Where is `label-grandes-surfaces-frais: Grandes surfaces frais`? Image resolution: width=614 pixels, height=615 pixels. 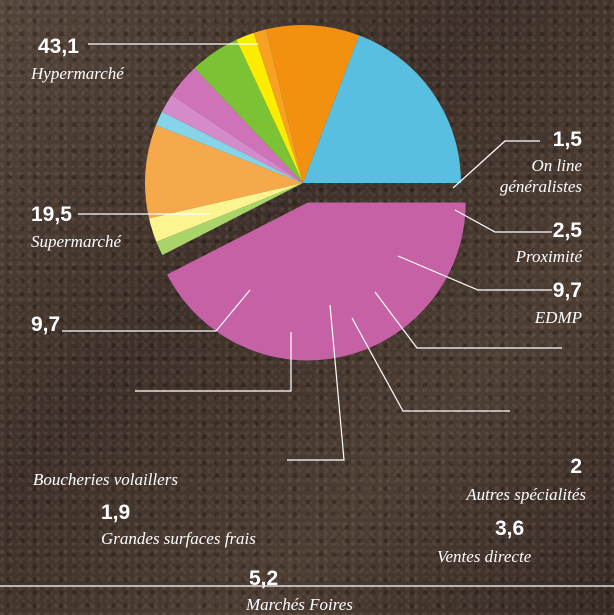 label-grandes-surfaces-frais: Grandes surfaces frais is located at coordinates (178, 538).